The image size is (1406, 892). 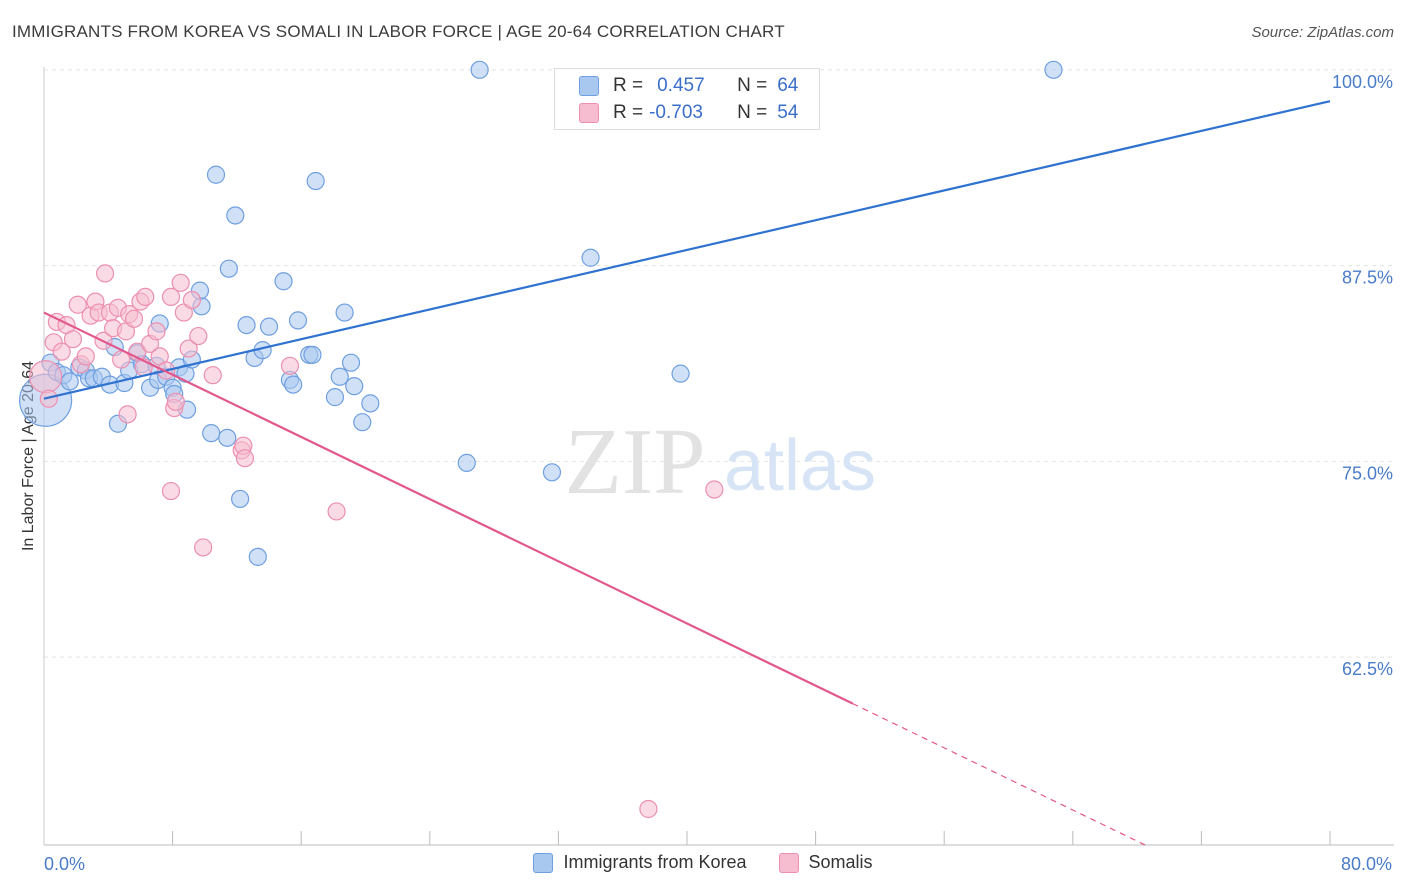 What do you see at coordinates (1366, 864) in the screenshot?
I see `x-tick-label-max: 80.0%` at bounding box center [1366, 864].